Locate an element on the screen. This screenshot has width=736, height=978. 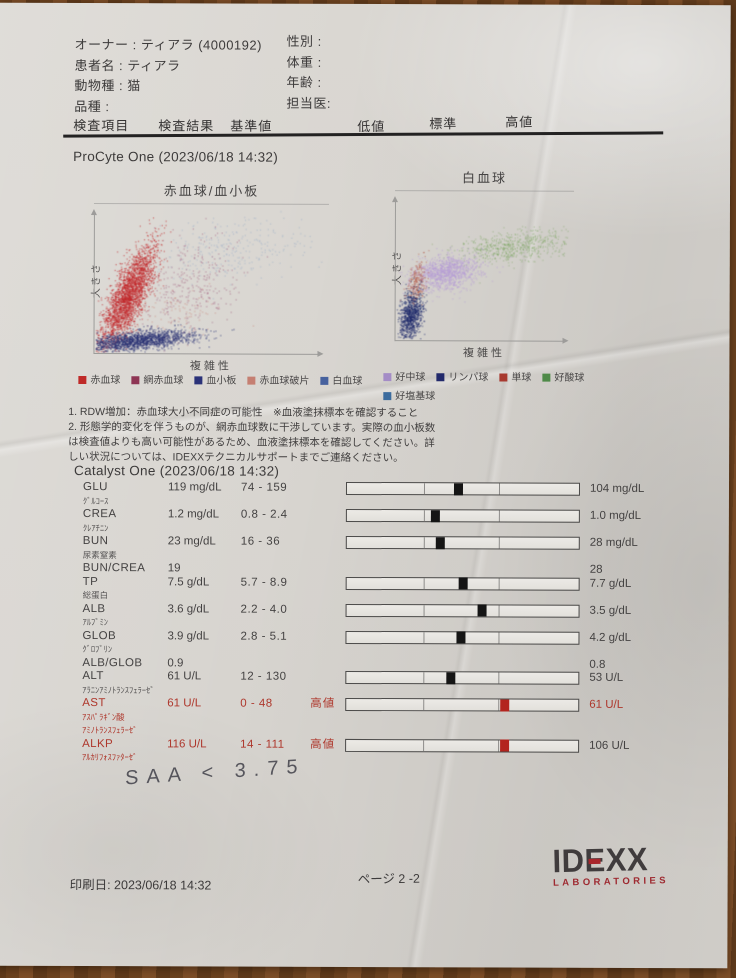
test-name-japanese: 総蛋白 is located at coordinates (95, 595).